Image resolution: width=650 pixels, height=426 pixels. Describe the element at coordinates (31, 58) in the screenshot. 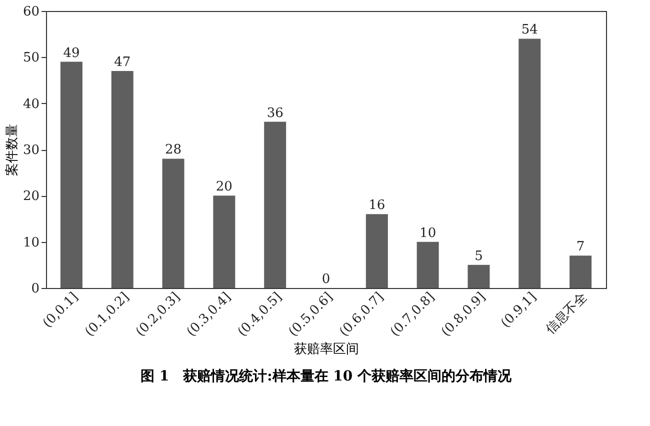

I see `y-tick-label: 50` at that location.